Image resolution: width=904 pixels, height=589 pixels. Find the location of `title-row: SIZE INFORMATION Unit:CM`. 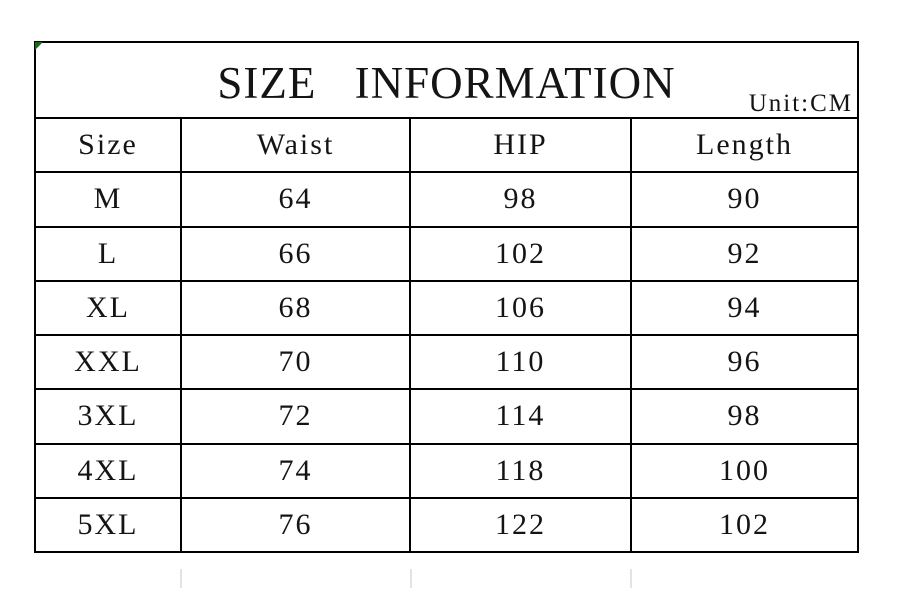

title-row: SIZE INFORMATION Unit:CM is located at coordinates (446, 80).